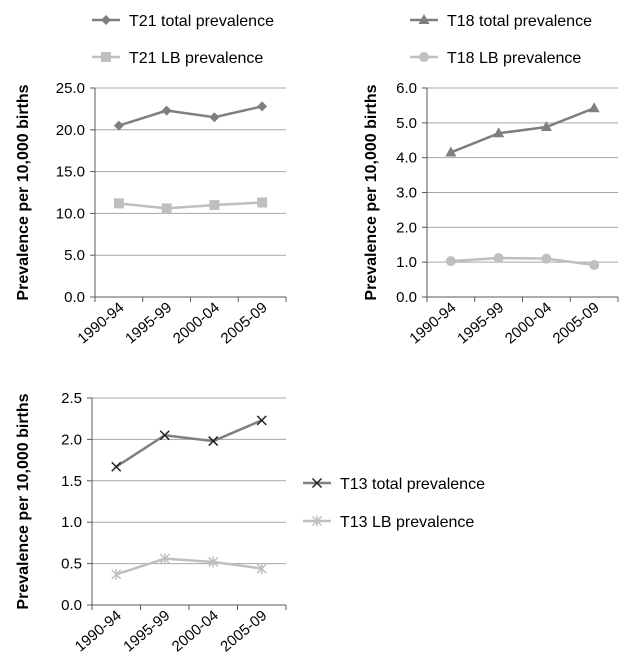  I want to click on y-tick-label: 20.0, so click(70, 130).